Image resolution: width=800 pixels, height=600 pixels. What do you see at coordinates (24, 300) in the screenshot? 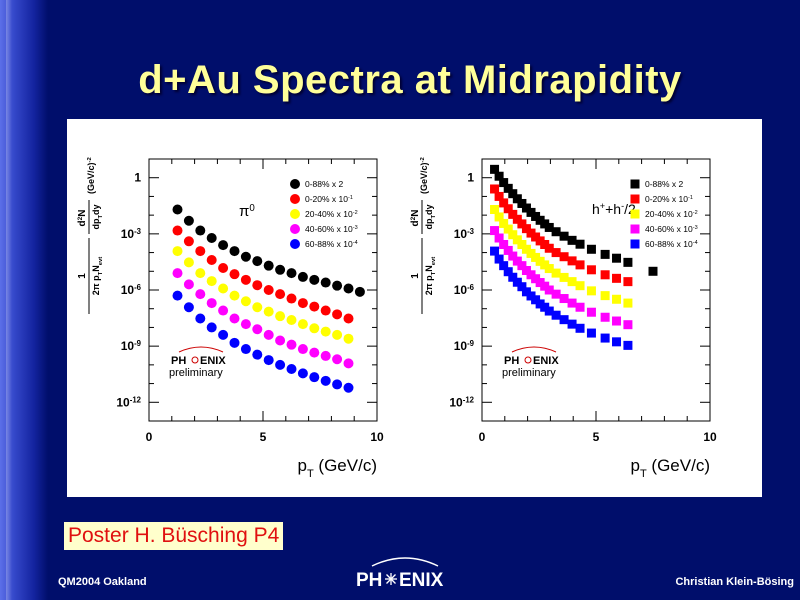
I see `left-gradient-bar` at bounding box center [24, 300].